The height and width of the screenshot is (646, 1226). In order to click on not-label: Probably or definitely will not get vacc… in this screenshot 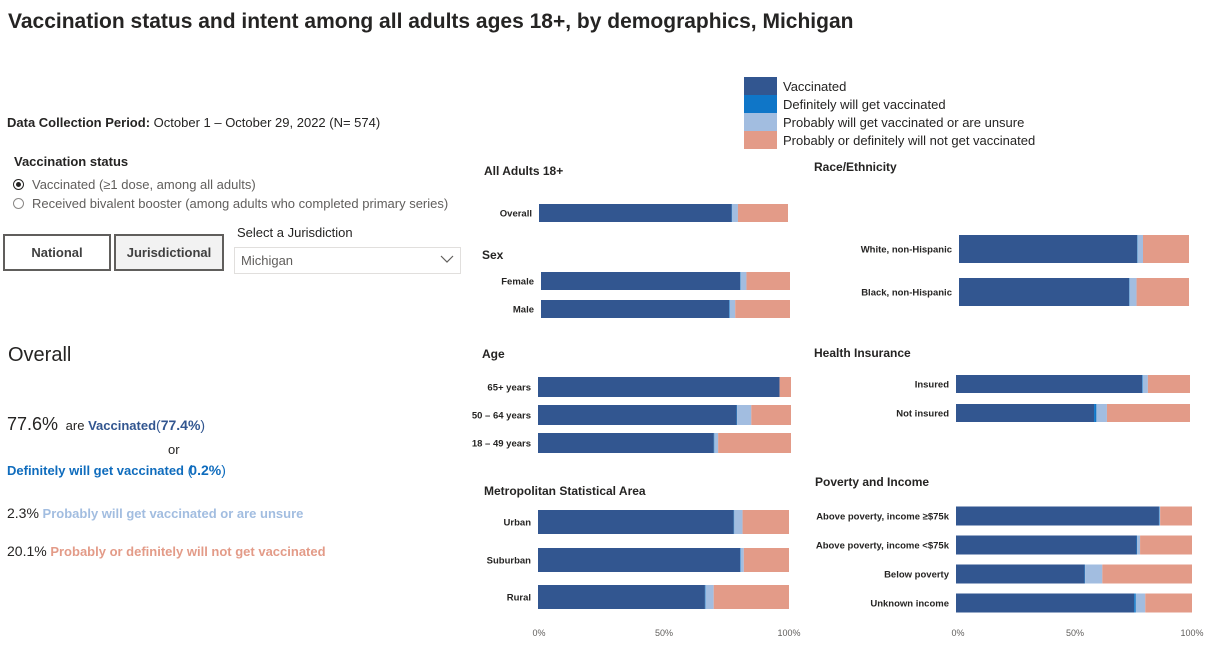, I will do `click(188, 551)`.